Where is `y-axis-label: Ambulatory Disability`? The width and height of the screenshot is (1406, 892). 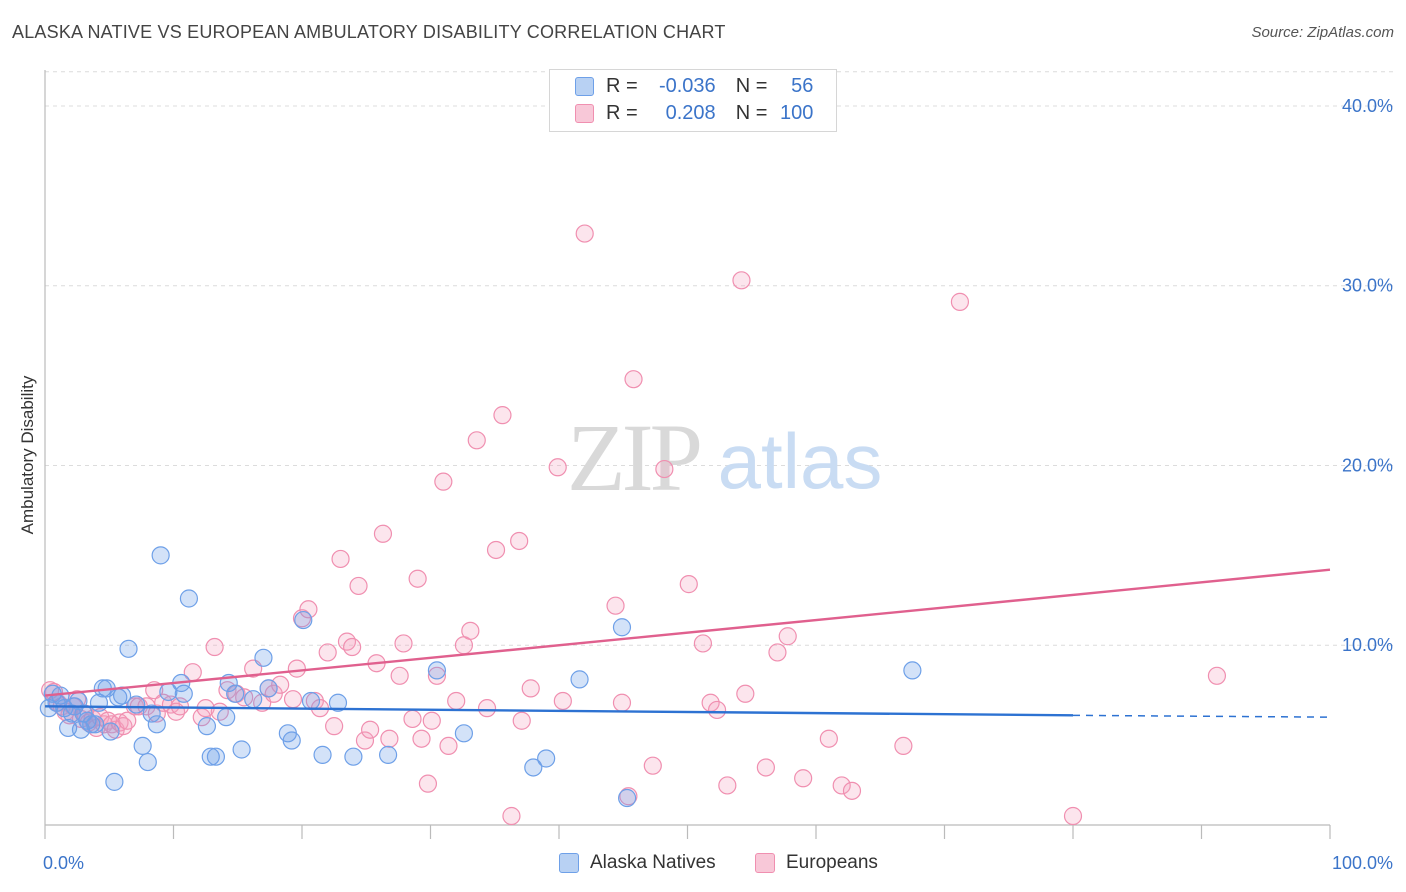 y-axis-label: Ambulatory Disability is located at coordinates (27, 455).